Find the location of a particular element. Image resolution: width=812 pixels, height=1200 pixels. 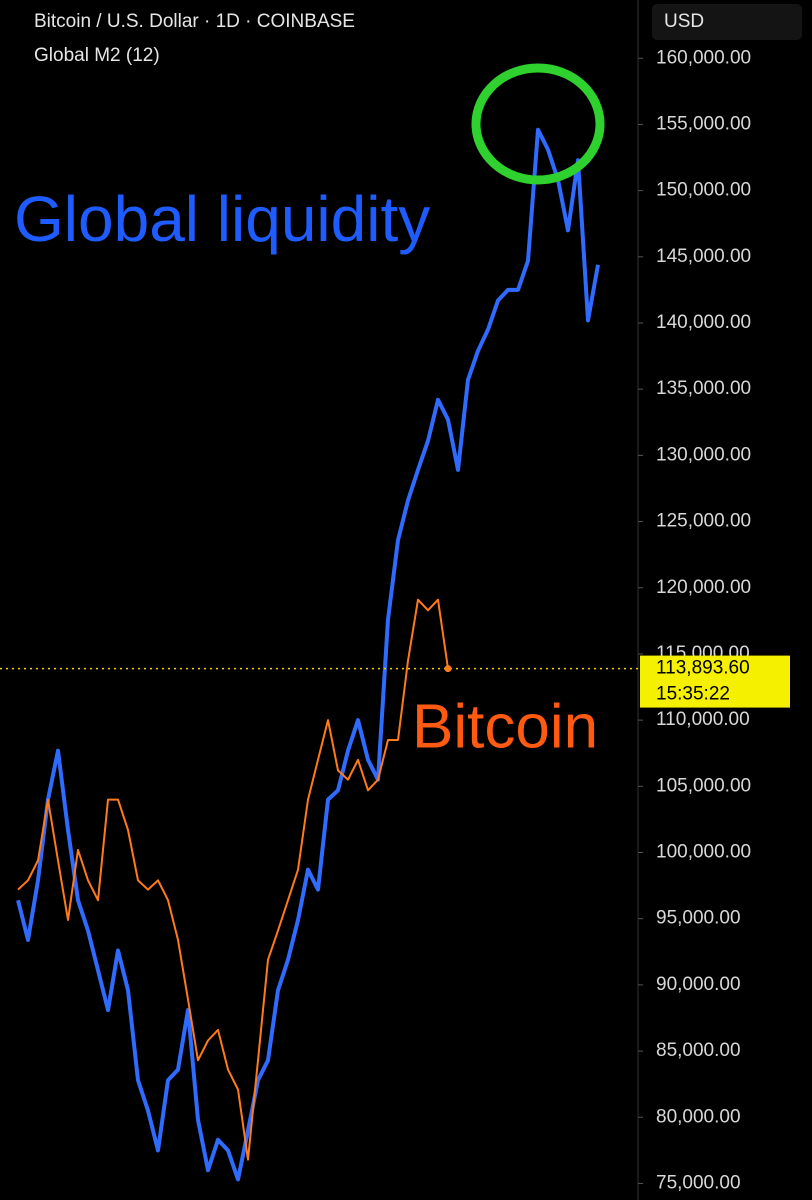

y-tick-label: 155,000.00 is located at coordinates (703, 123).